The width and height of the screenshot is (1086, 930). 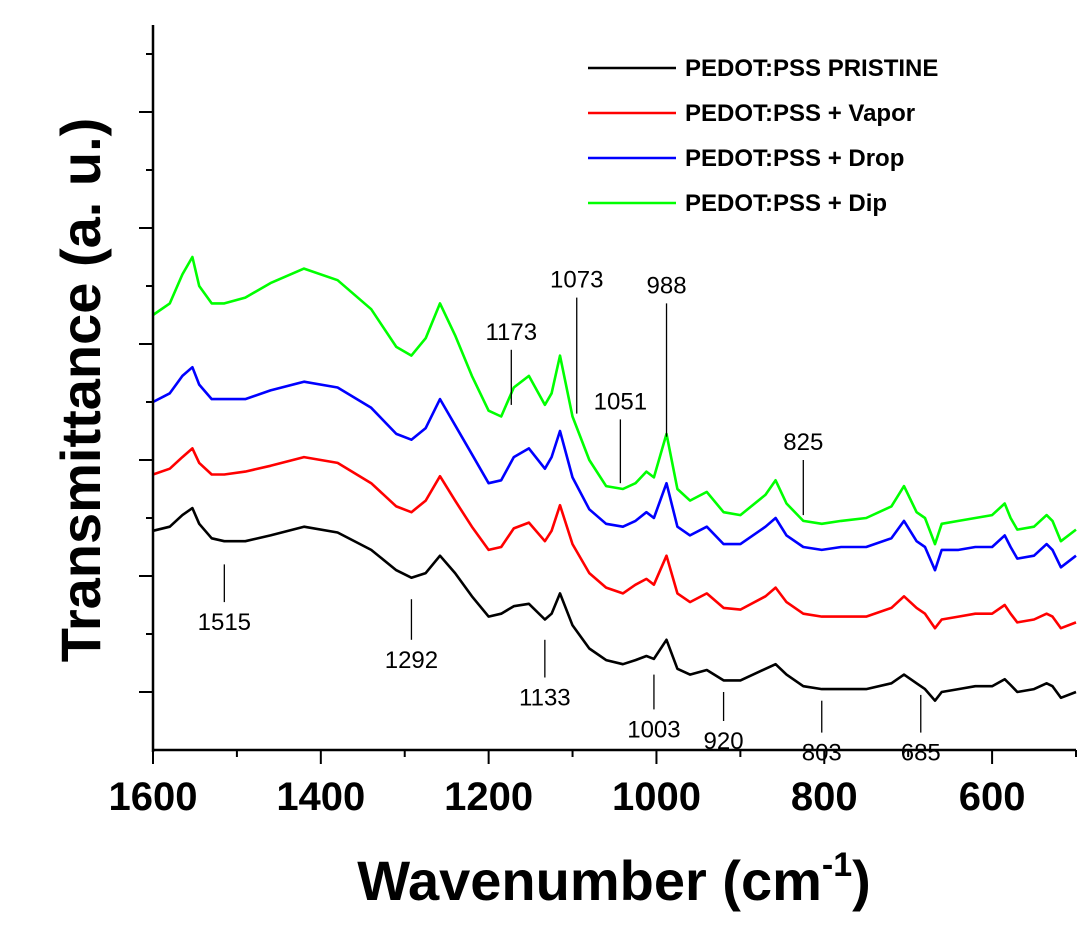 I want to click on legend-label-3: PEDOT:PSS + Dip, so click(x=786, y=203).